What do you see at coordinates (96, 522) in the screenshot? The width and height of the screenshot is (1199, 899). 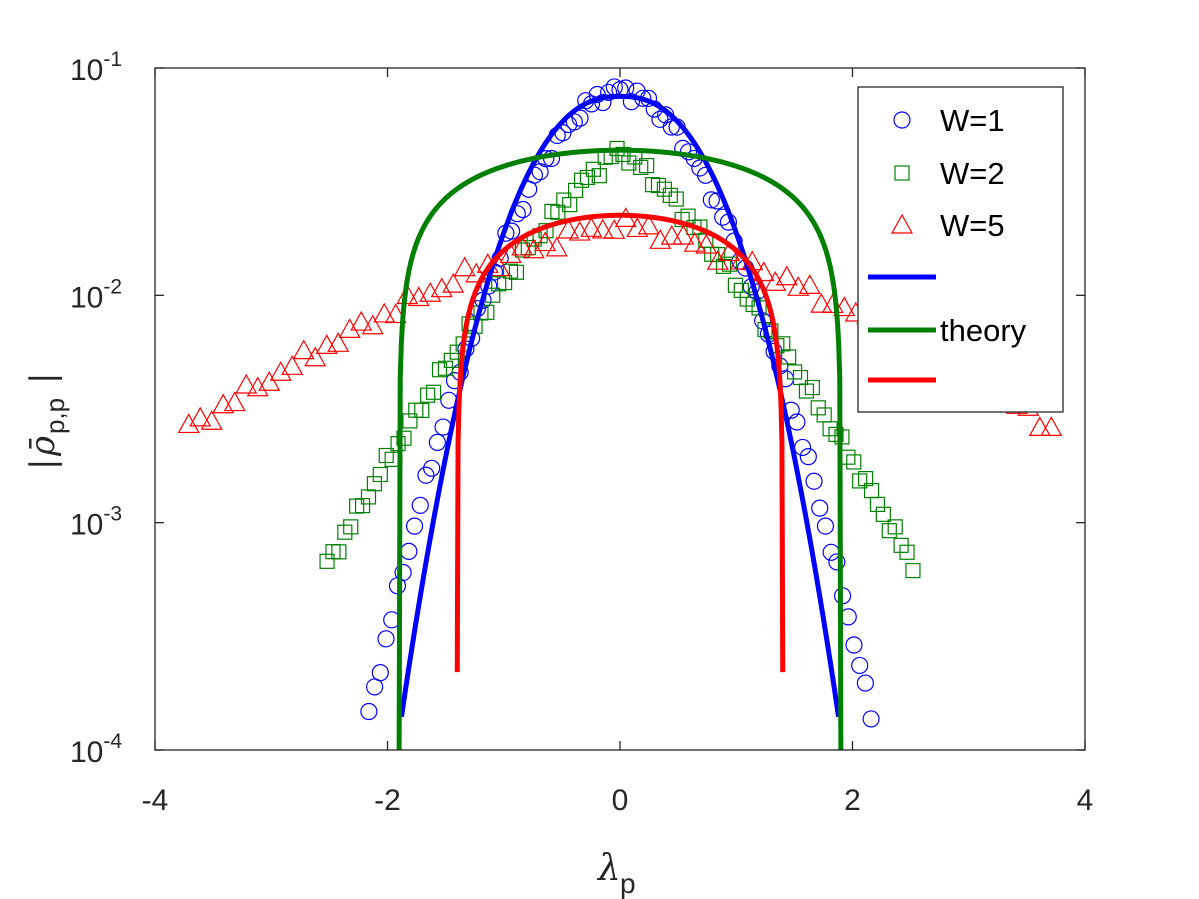 I see `y-tick-label: 10⁻³` at bounding box center [96, 522].